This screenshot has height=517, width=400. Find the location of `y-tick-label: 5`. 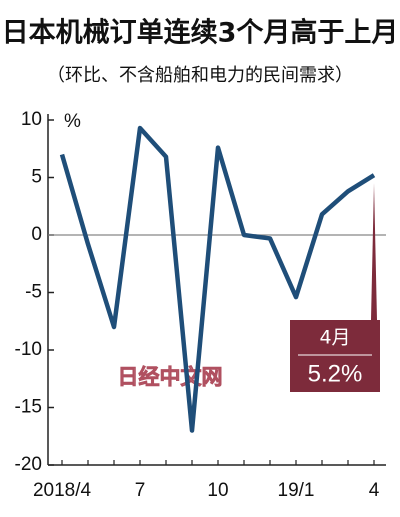

y-tick-label: 5 is located at coordinates (36, 177).